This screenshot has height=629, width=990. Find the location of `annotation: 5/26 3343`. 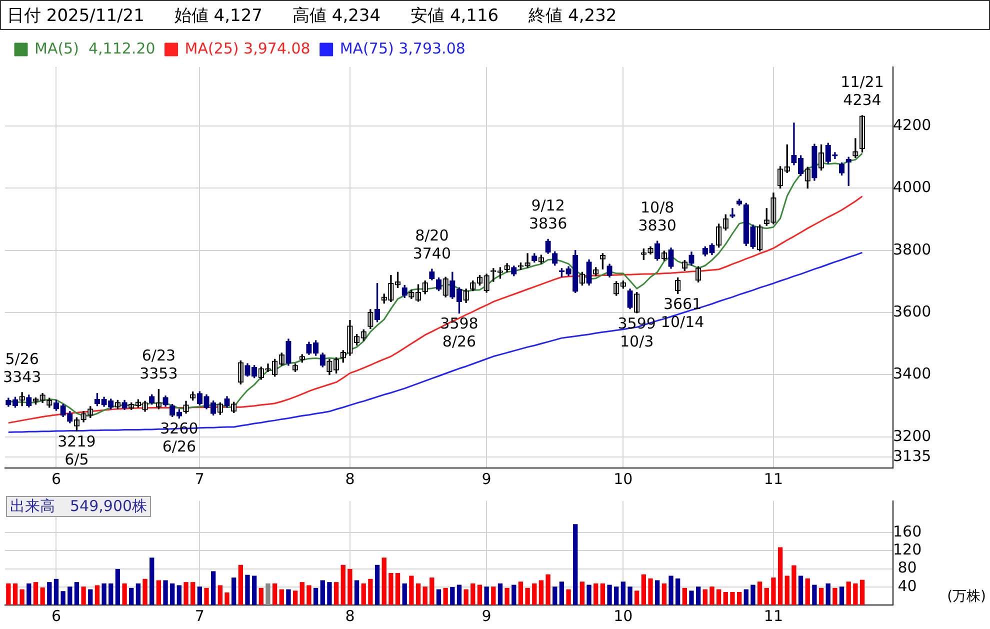

annotation: 5/26 3343 is located at coordinates (22, 368).